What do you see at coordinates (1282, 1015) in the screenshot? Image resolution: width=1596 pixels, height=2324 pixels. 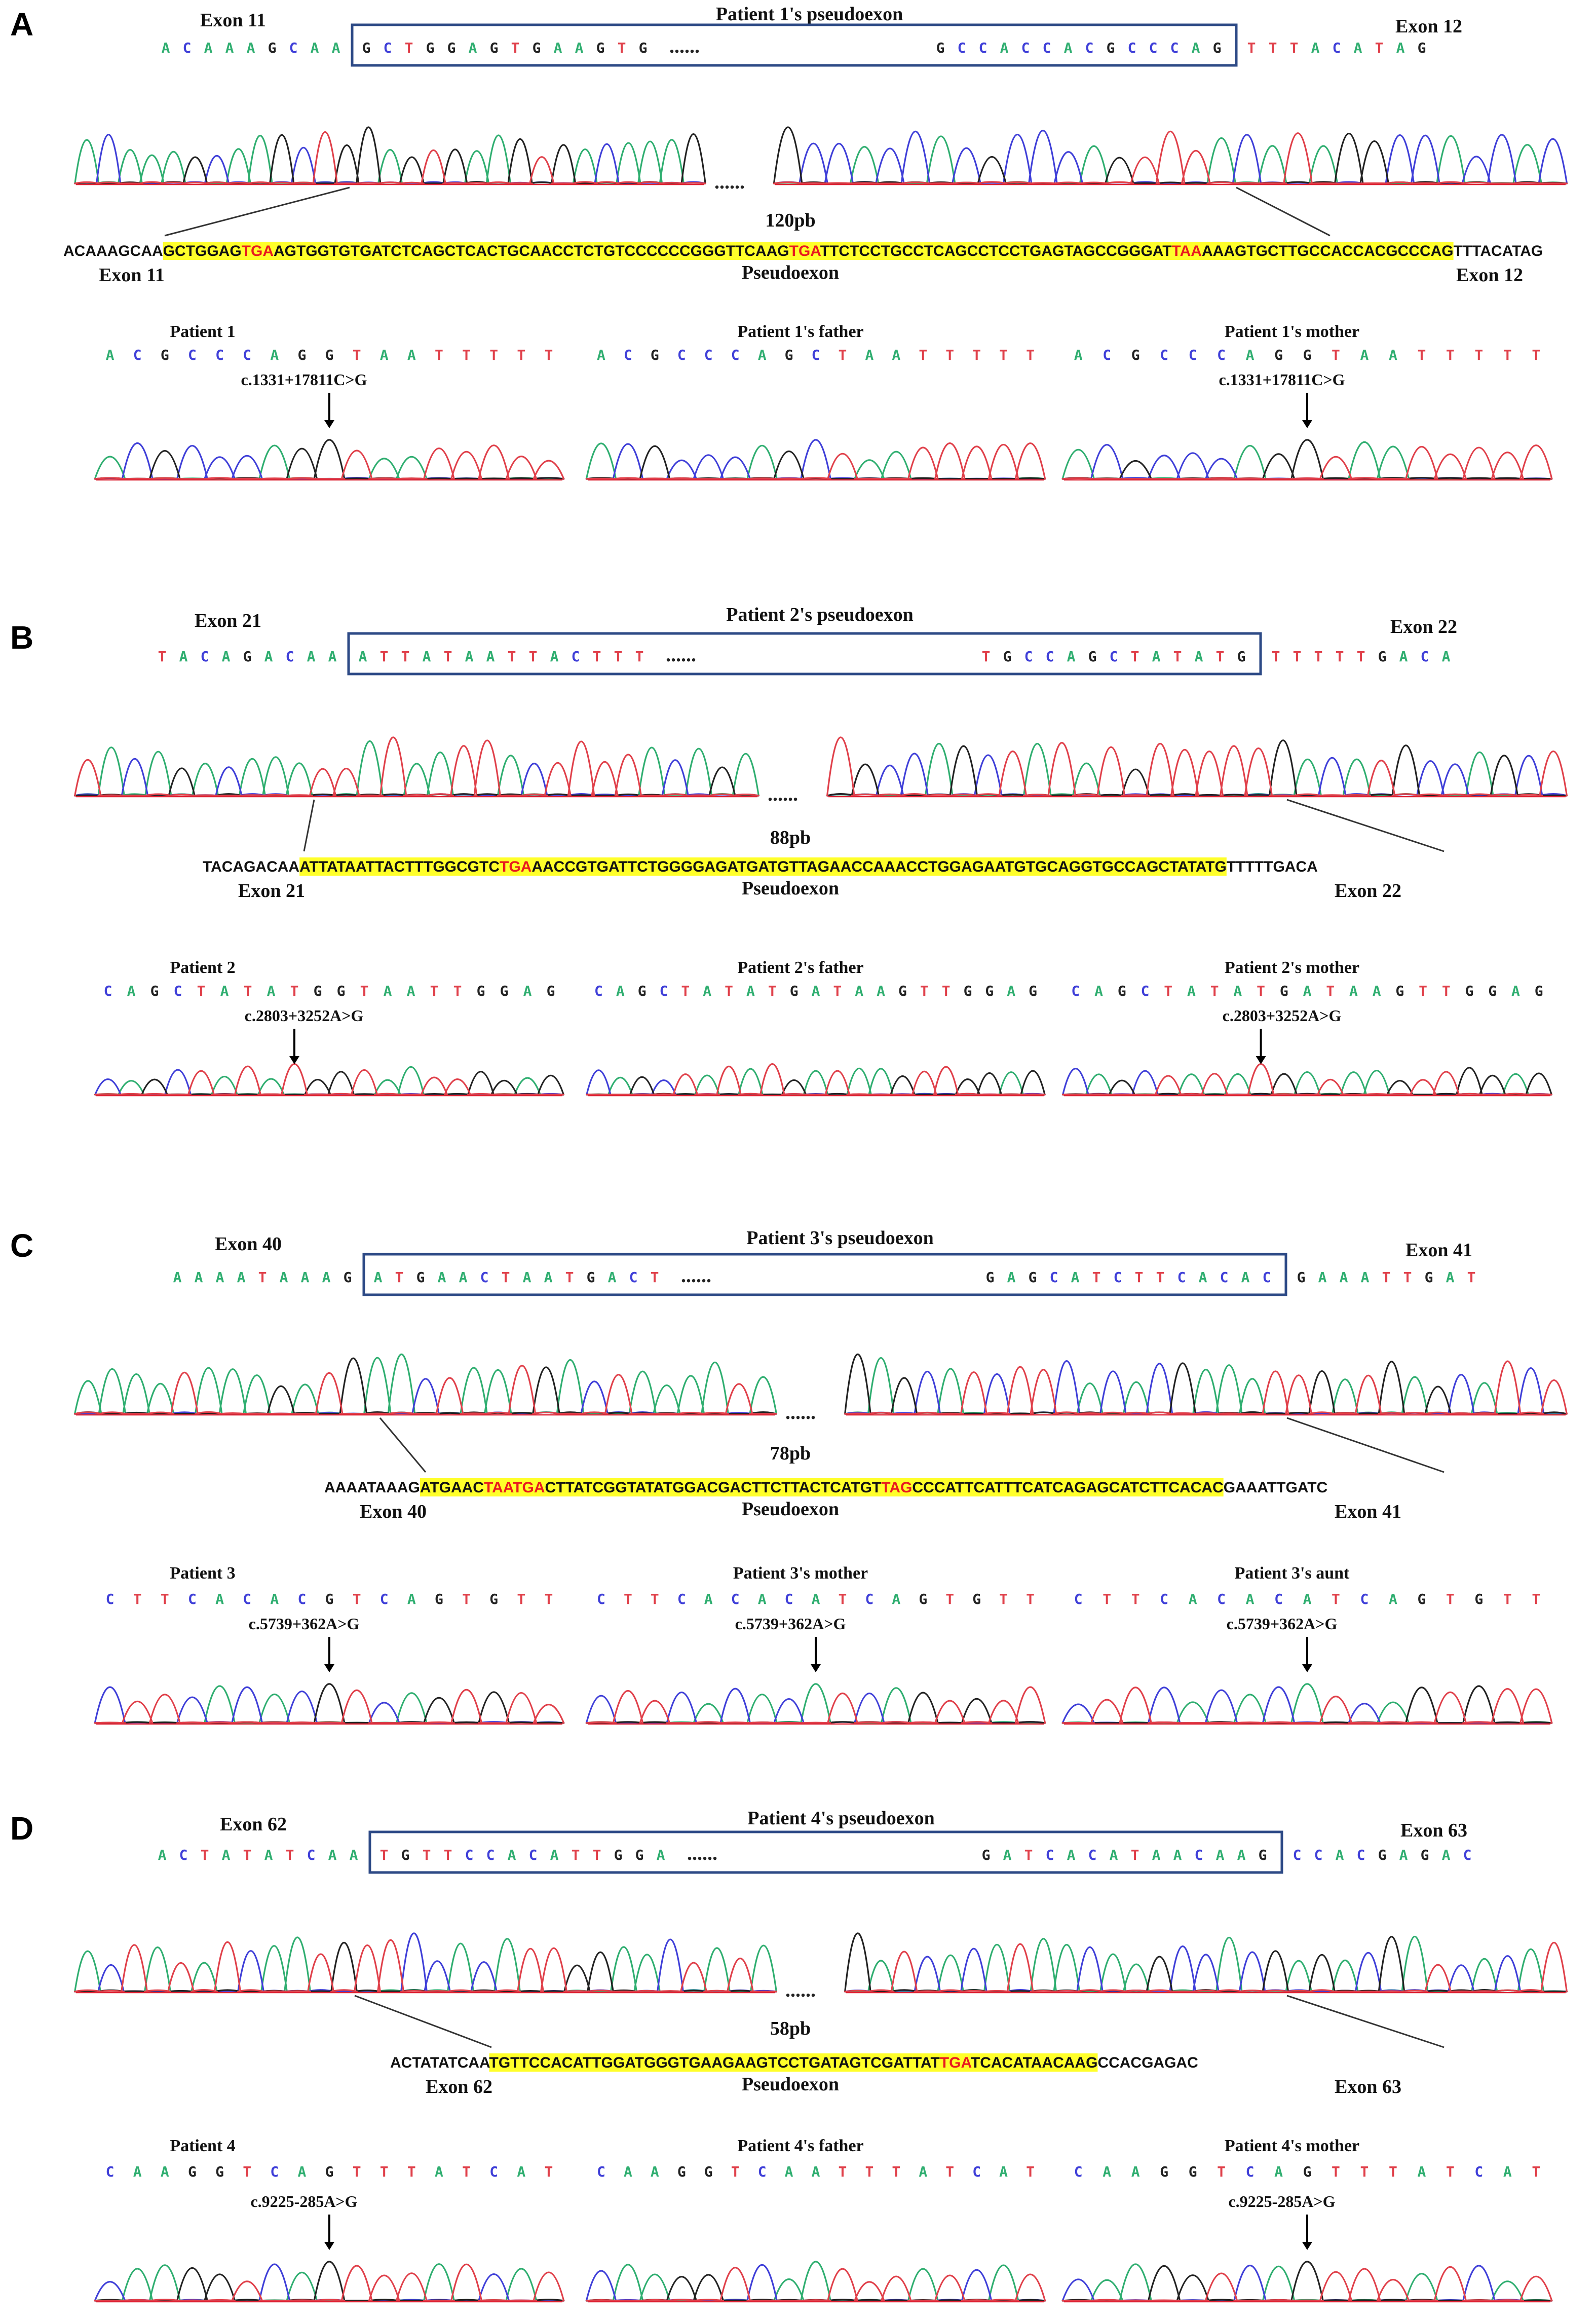 I see `mutation-label: c.2803+3252A>G` at bounding box center [1282, 1015].